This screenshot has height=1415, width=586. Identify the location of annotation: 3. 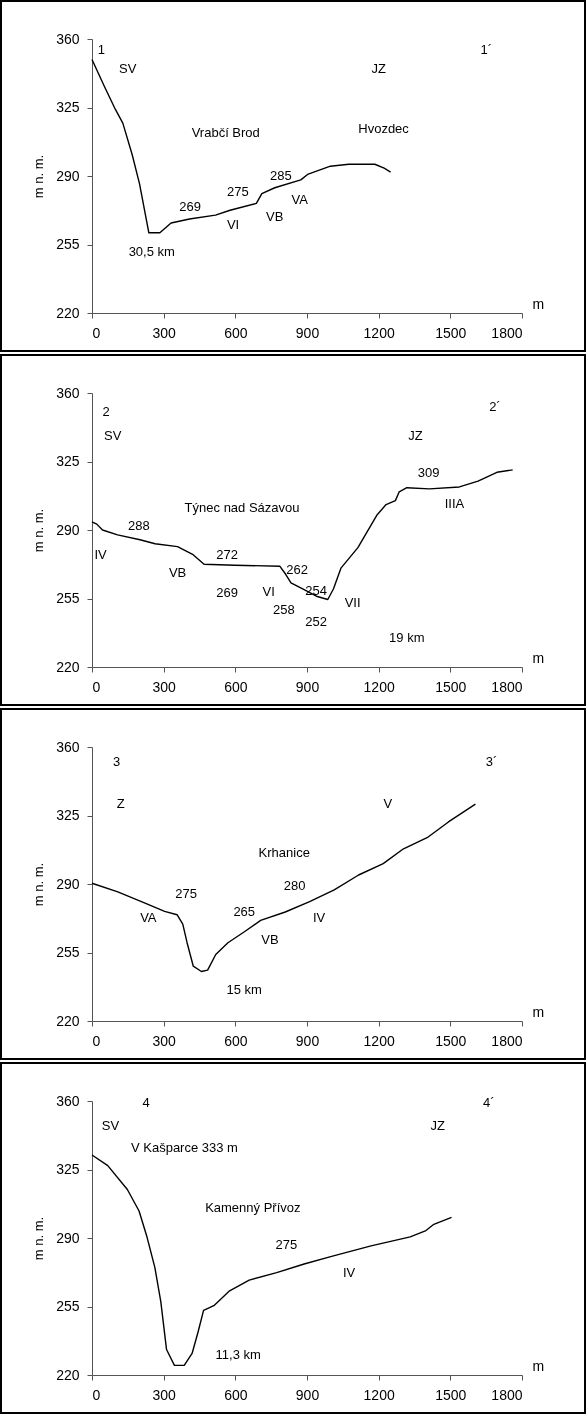
(116, 761).